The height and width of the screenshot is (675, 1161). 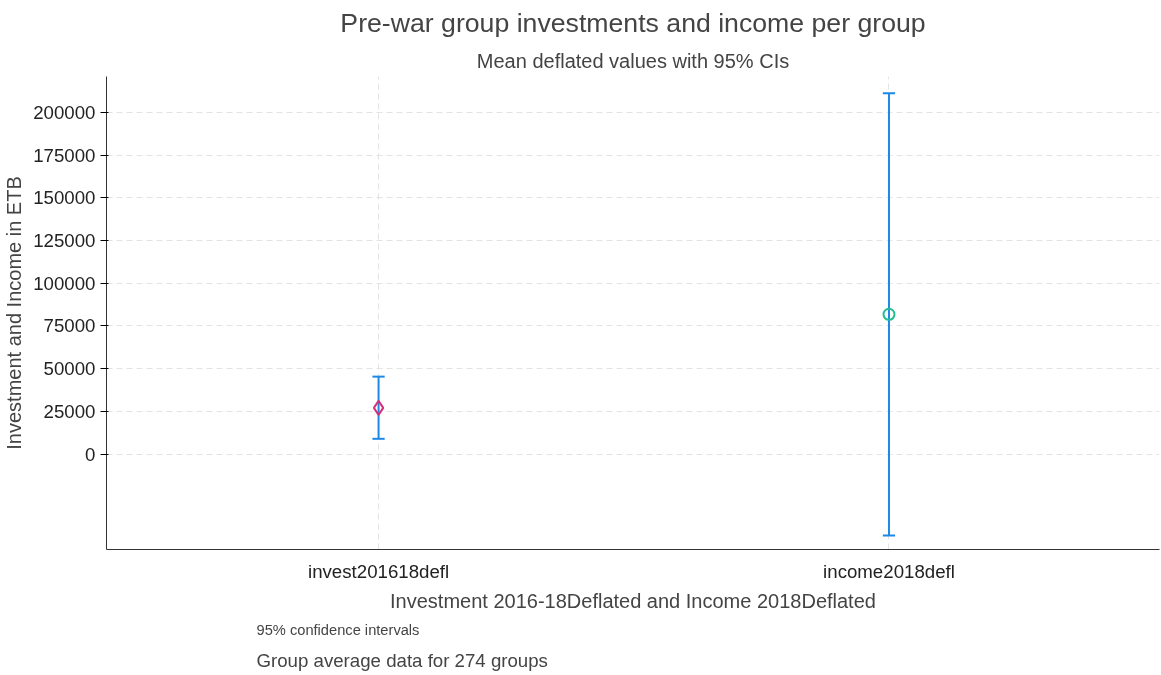 What do you see at coordinates (14, 313) in the screenshot?
I see `y-axis-title: Investment and Income in ETB` at bounding box center [14, 313].